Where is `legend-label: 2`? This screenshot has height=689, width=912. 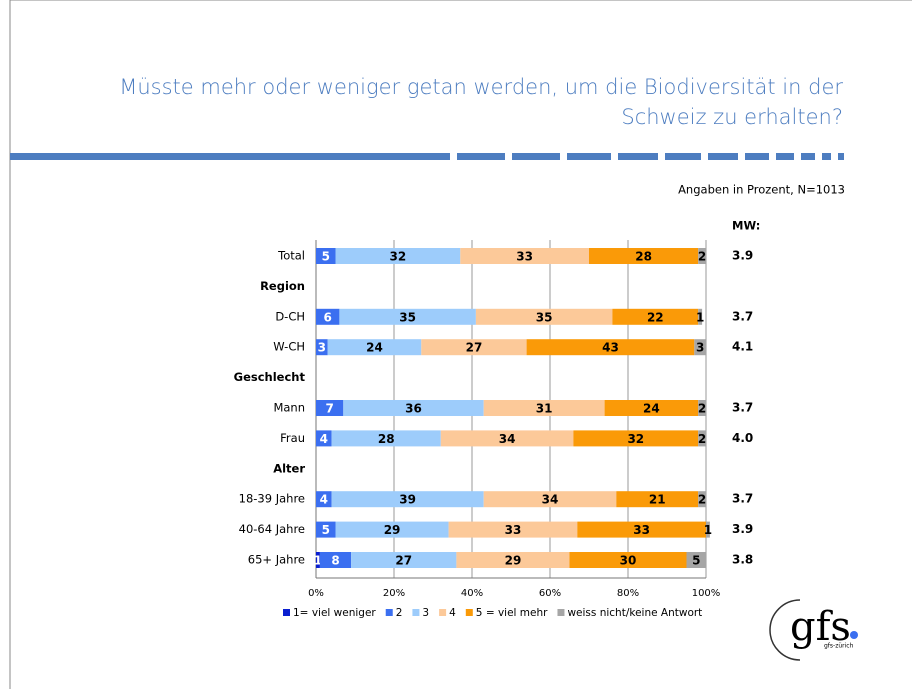
legend-label: 2 is located at coordinates (399, 613).